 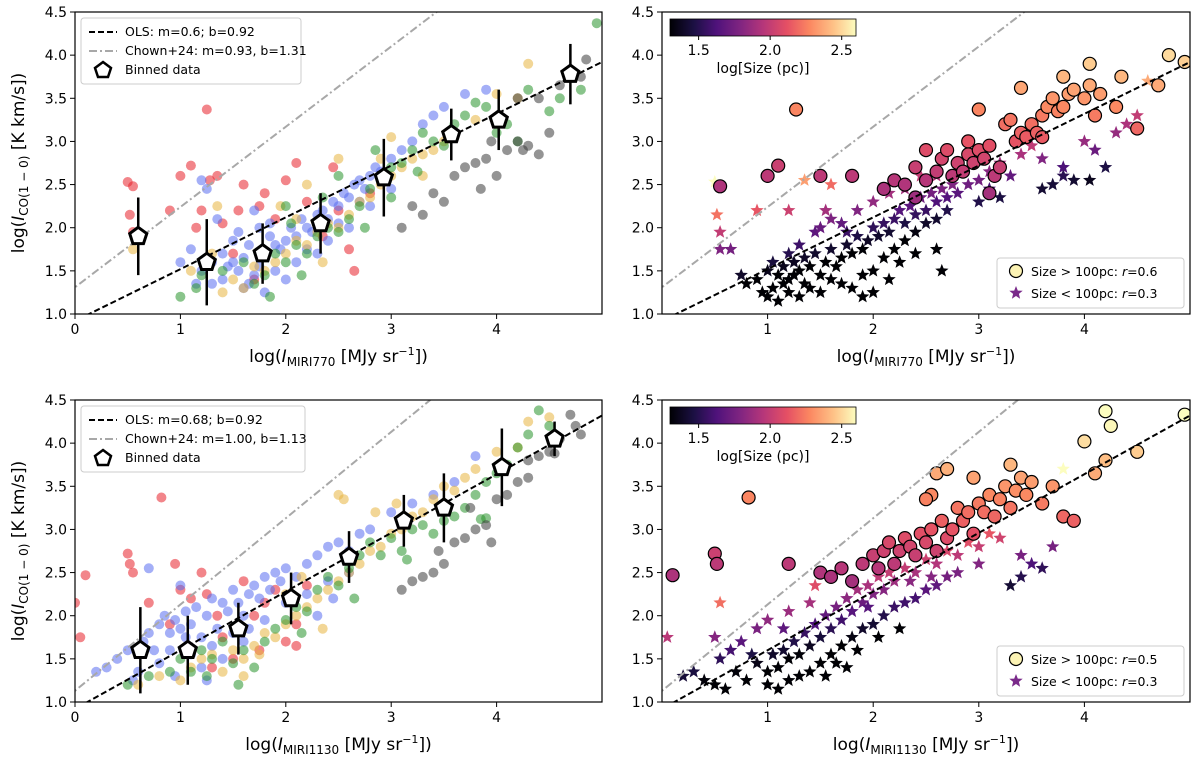 What do you see at coordinates (194, 419) in the screenshot?
I see `p3-legend-ols: OLS: m=0.68; b=0.92` at bounding box center [194, 419].